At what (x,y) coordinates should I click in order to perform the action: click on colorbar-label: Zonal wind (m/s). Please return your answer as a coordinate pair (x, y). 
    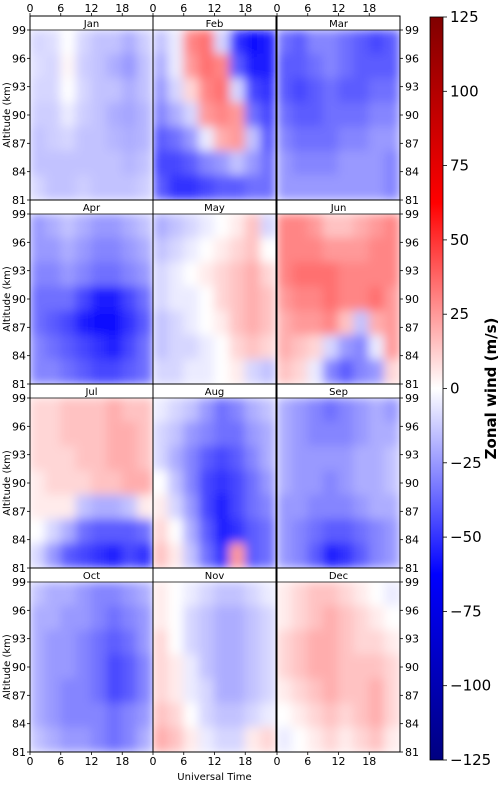
    Looking at the image, I should click on (491, 389).